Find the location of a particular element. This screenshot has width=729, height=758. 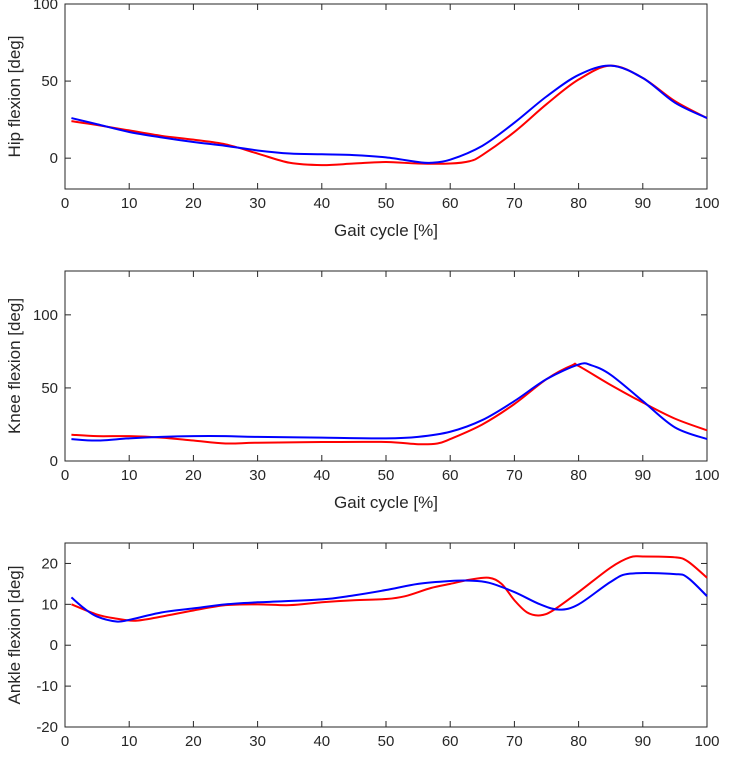

y-axis-label: Knee flexion [deg] is located at coordinates (14, 366).